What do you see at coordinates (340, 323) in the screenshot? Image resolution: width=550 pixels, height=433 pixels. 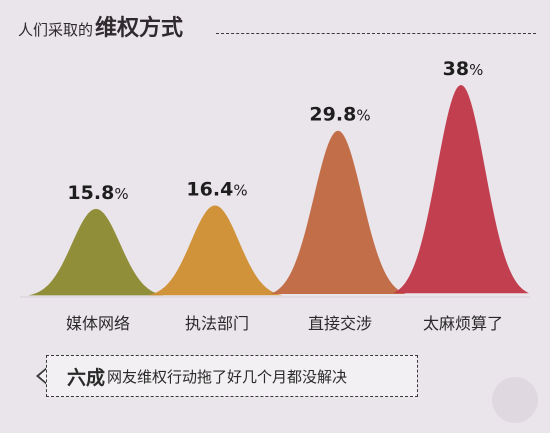 I see `category-label-3: 直接交涉` at bounding box center [340, 323].